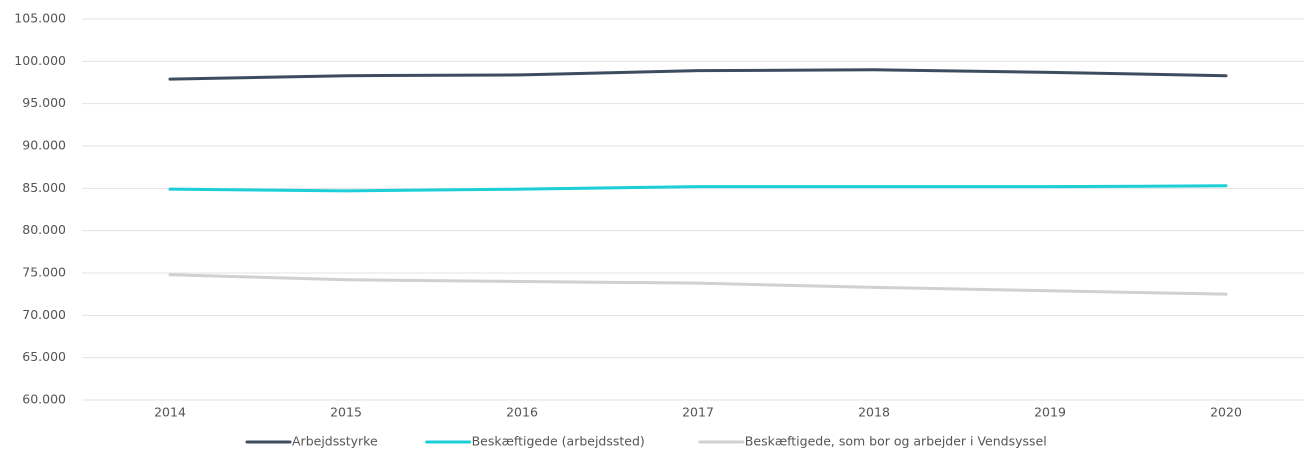 This screenshot has height=450, width=1304. What do you see at coordinates (44, 314) in the screenshot?
I see `y-tick-label: 70.000` at bounding box center [44, 314].